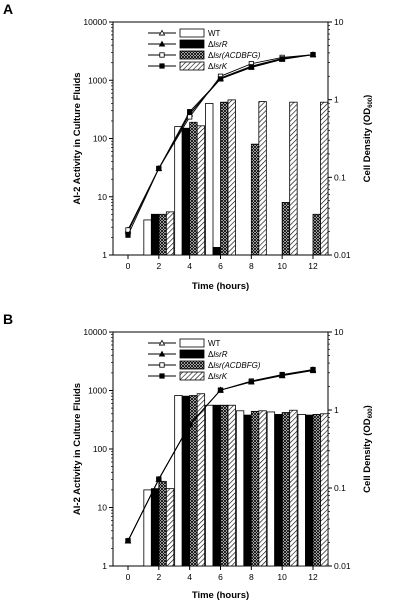 The width and height of the screenshot is (400, 603). What do you see at coordinates (8, 319) in the screenshot?
I see `panel-label: B` at bounding box center [8, 319].